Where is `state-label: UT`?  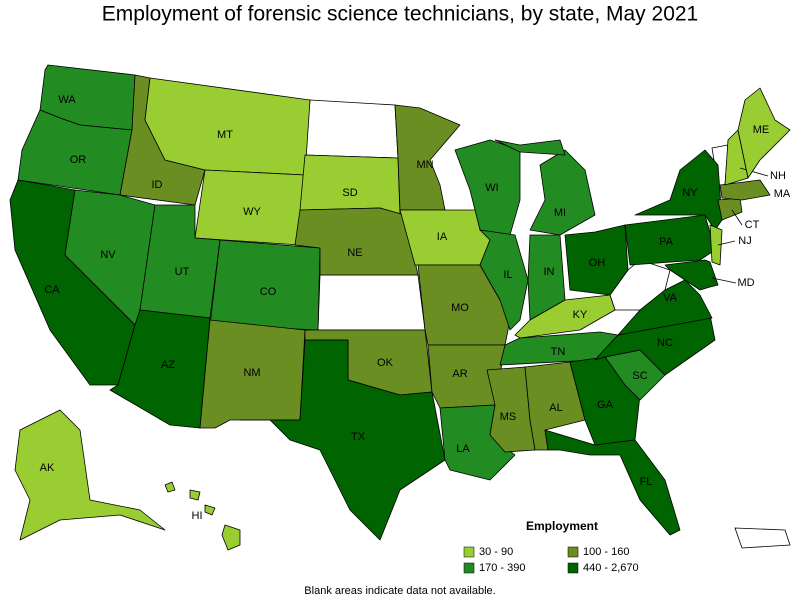
state-label: UT is located at coordinates (182, 272).